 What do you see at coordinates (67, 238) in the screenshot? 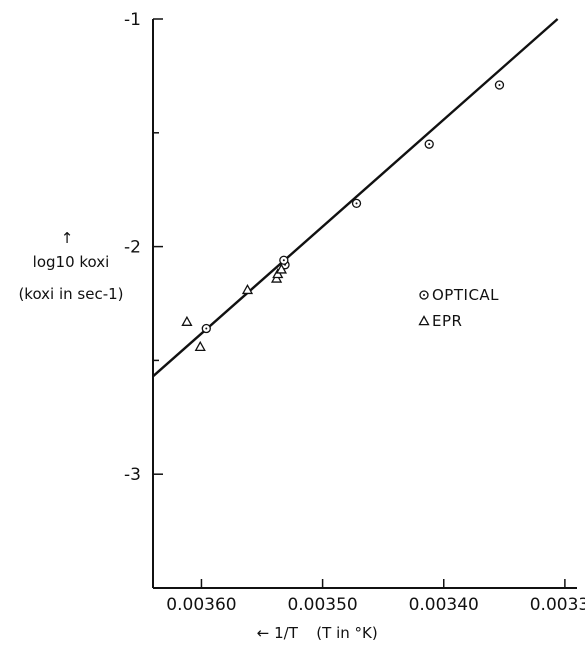
I see `y-axis-arrow: ↑` at bounding box center [67, 238].